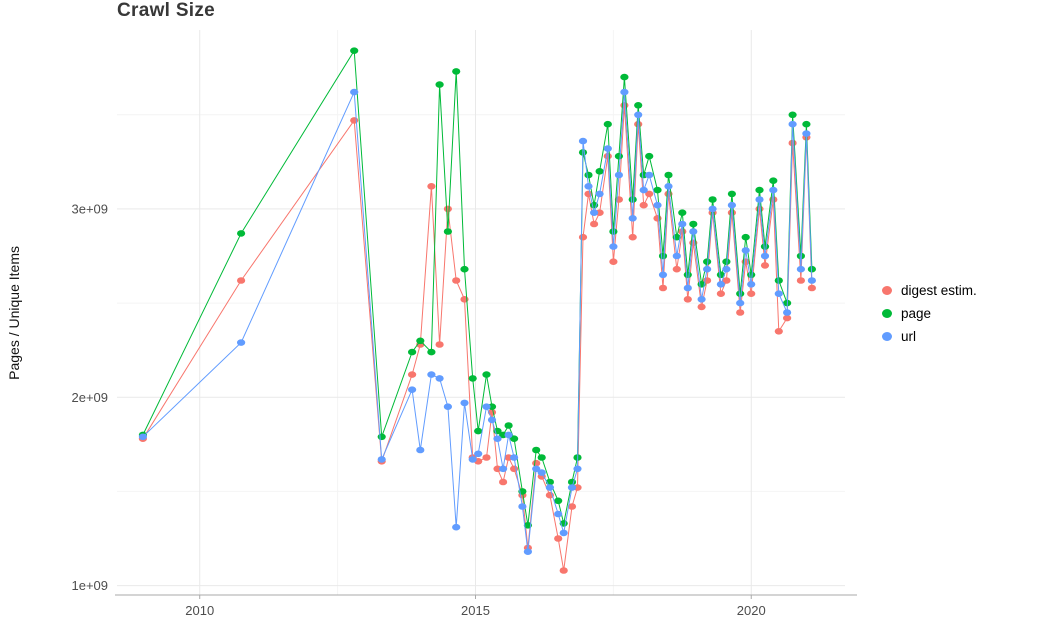 This screenshot has width=1059, height=639. Describe the element at coordinates (199, 610) in the screenshot. I see `x-tick-label: 2010` at that location.